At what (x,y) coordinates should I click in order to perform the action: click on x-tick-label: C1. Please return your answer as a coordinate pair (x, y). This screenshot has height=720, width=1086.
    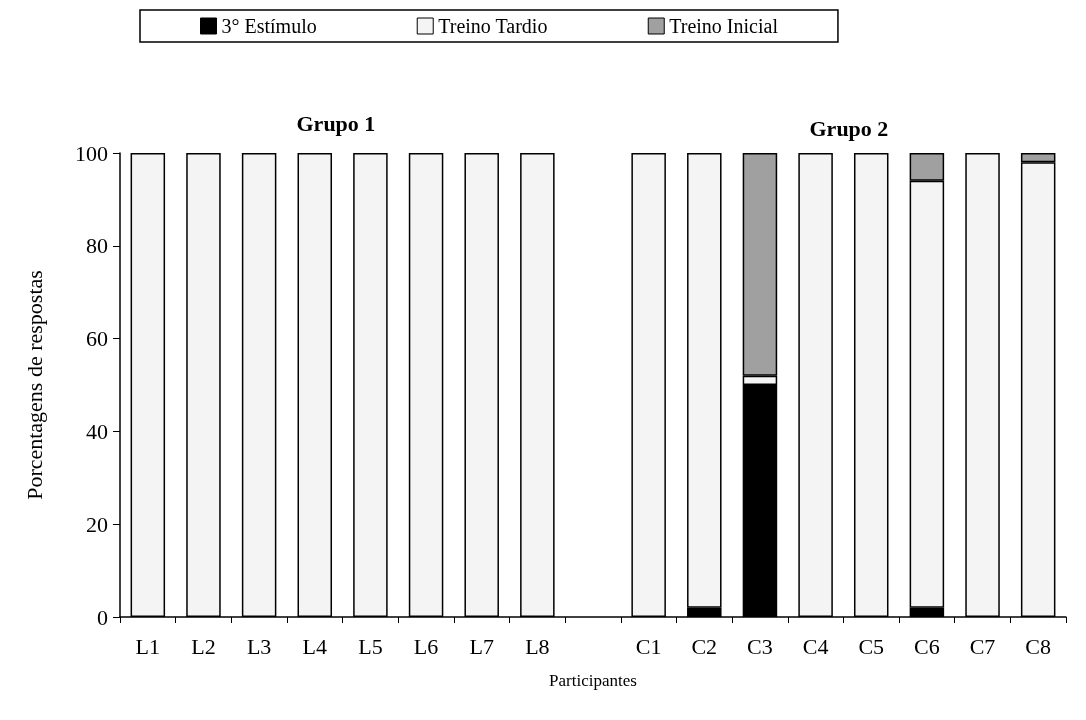
    Looking at the image, I should click on (648, 646).